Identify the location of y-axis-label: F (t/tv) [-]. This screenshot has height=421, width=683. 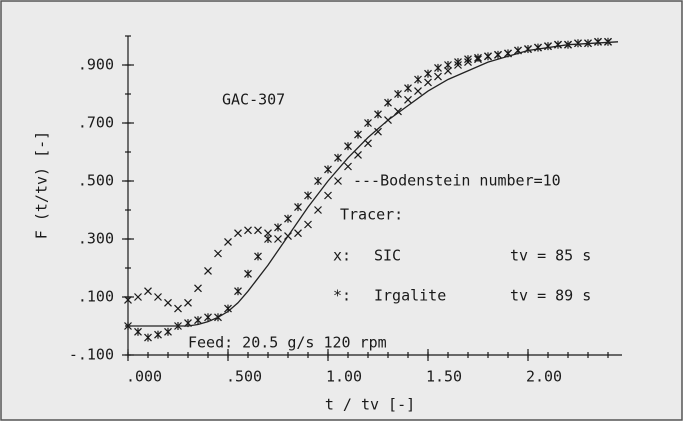
(42, 185).